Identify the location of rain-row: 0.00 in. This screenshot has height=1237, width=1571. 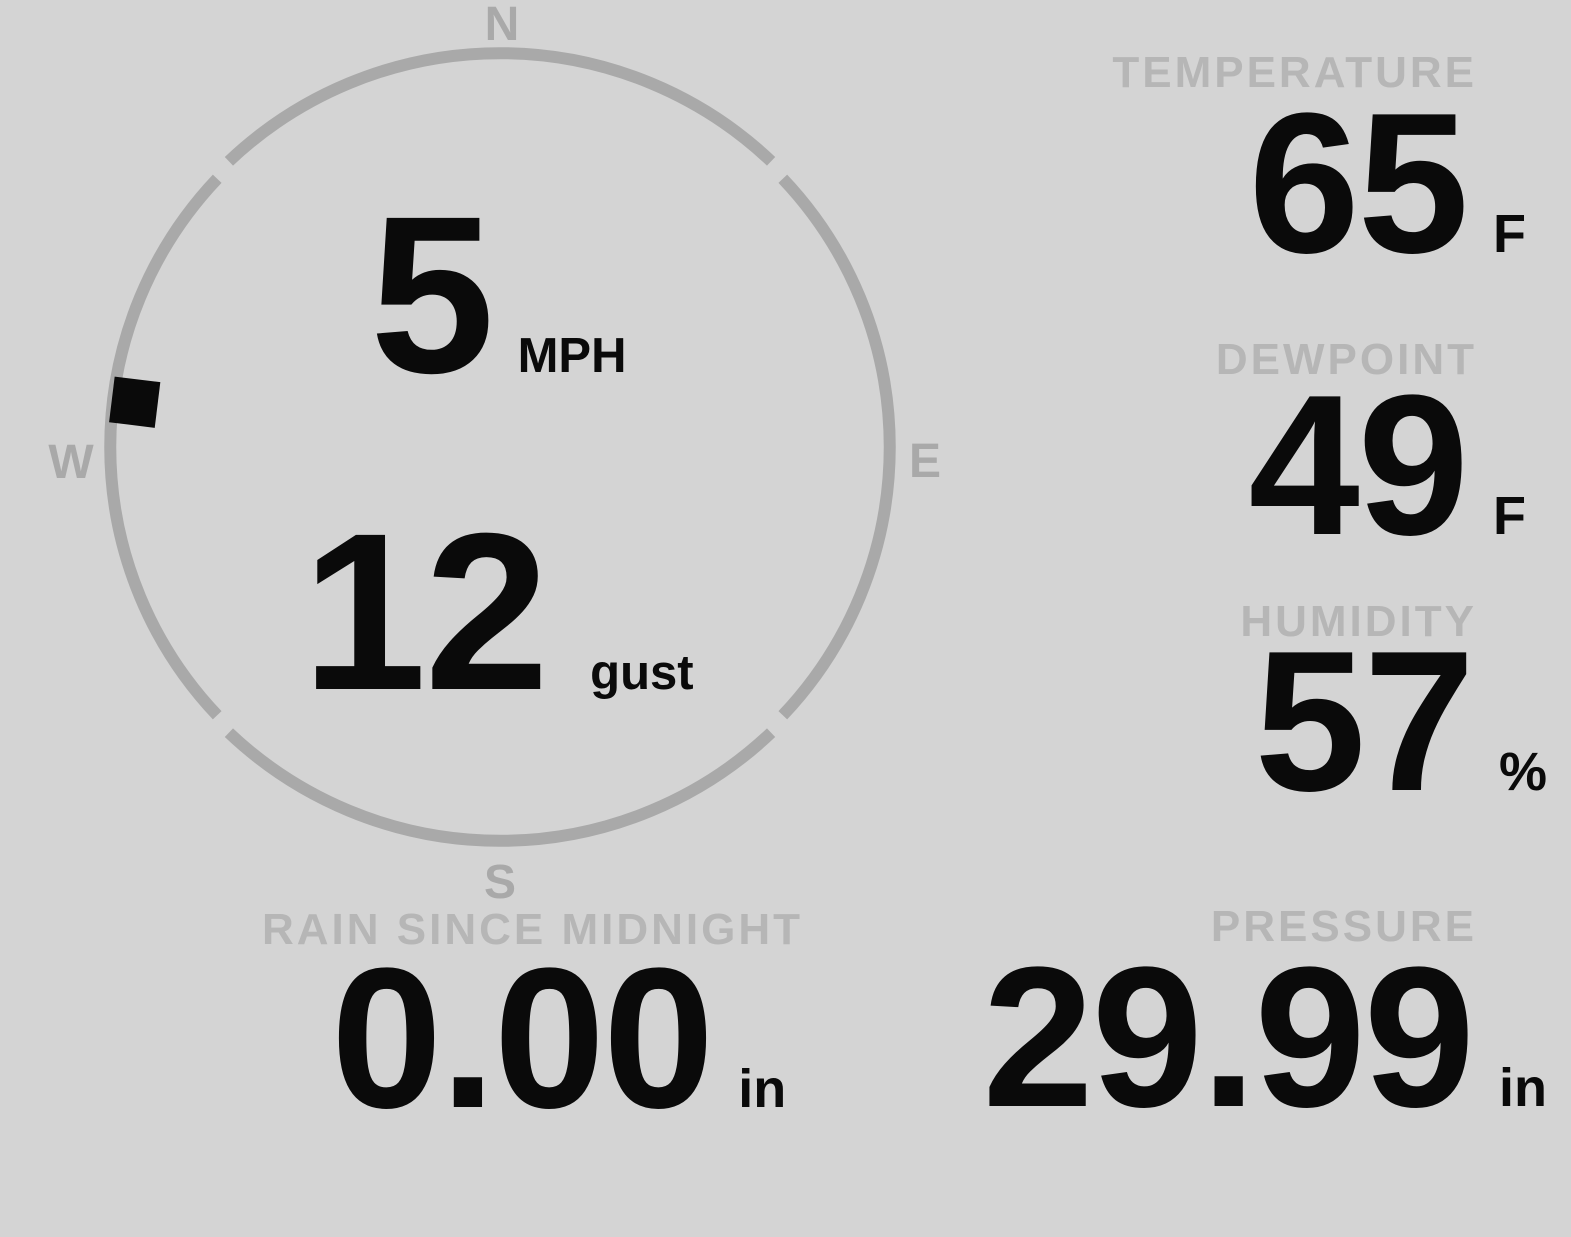
(558, 1039).